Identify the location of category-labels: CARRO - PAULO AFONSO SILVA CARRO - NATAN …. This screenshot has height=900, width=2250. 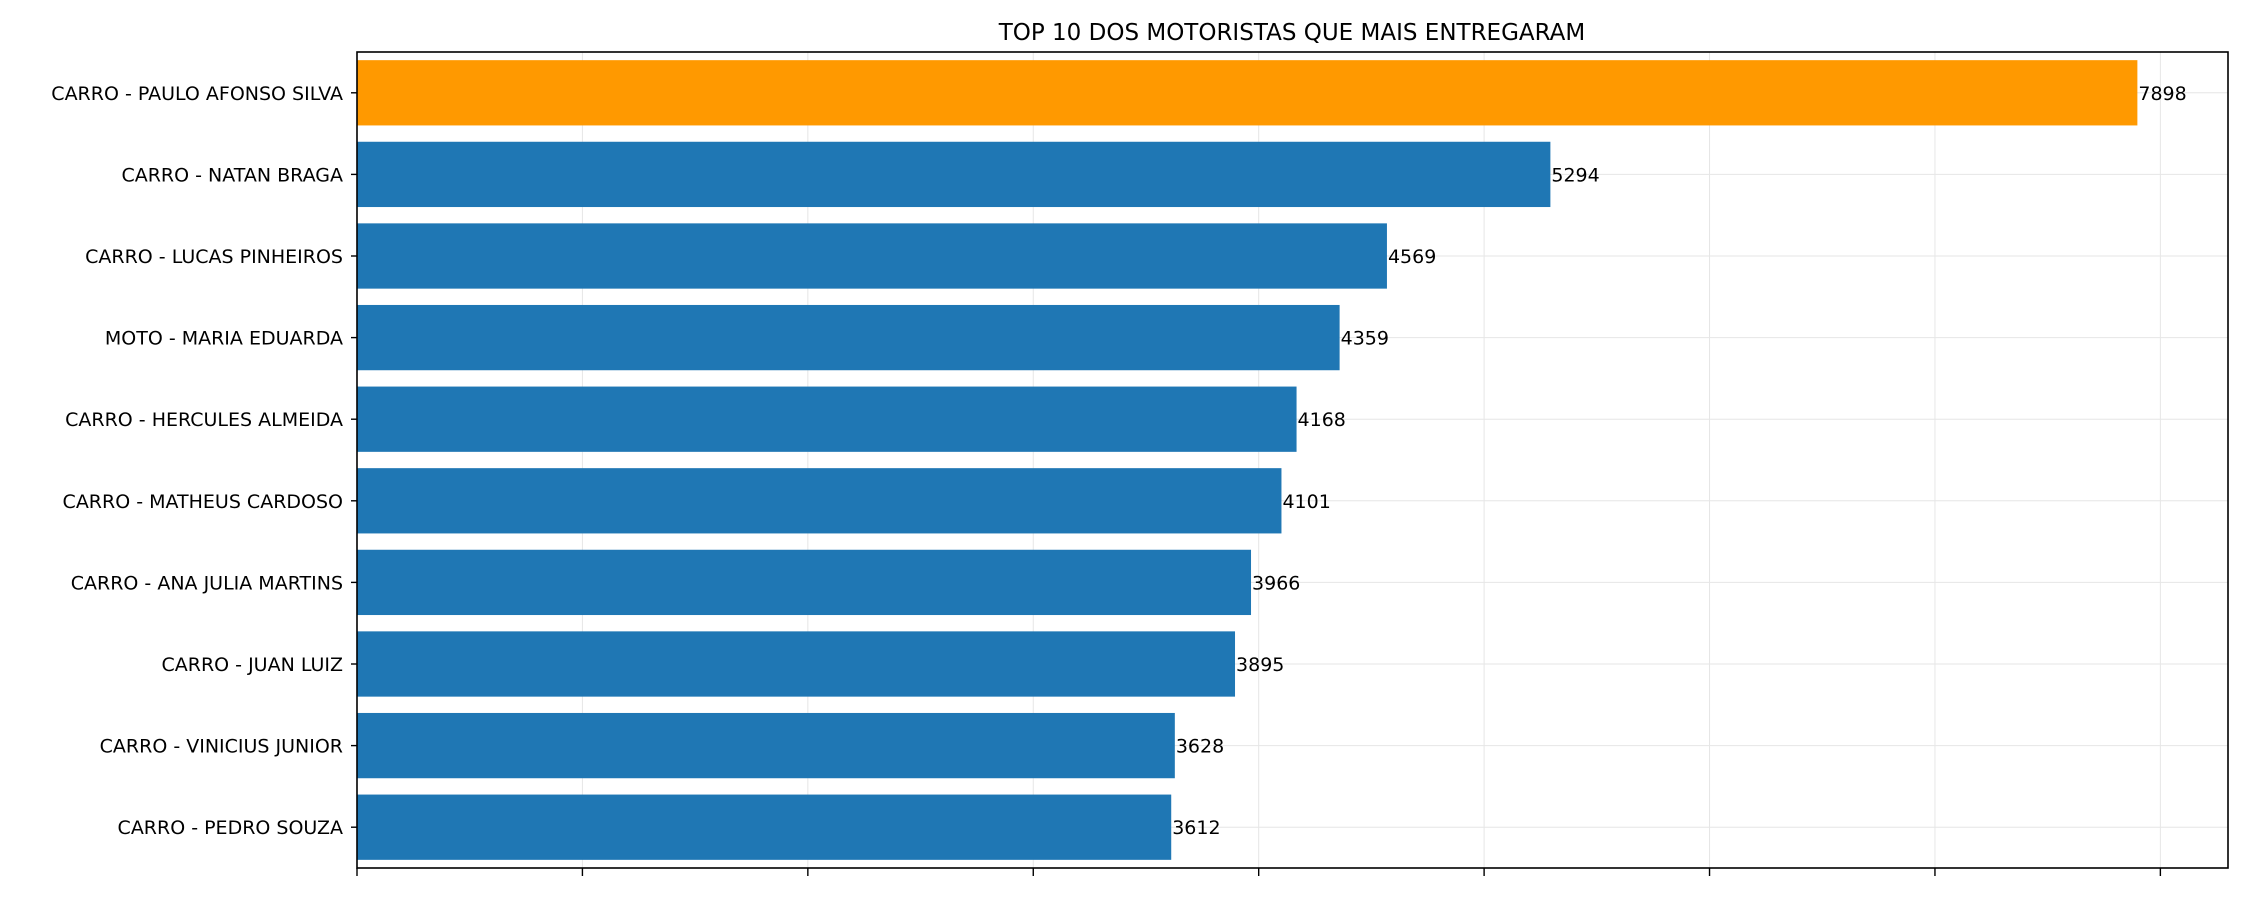
(197, 461).